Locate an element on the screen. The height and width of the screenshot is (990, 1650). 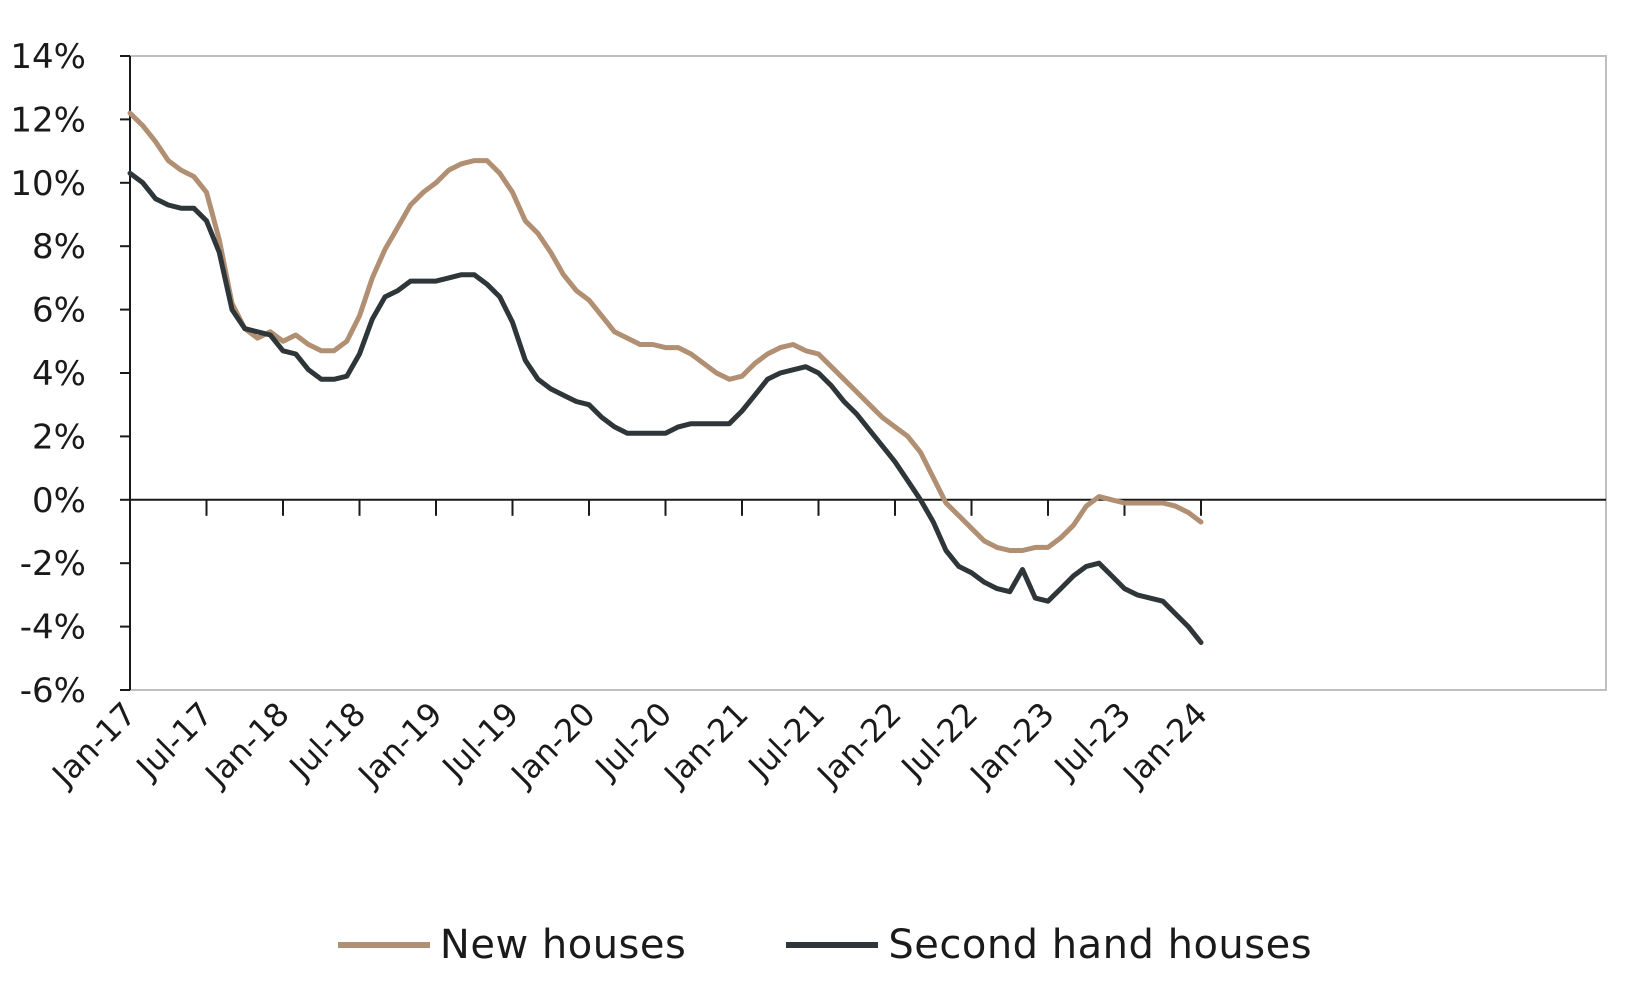
x-tick-label: Jan-19 is located at coordinates (400, 745).